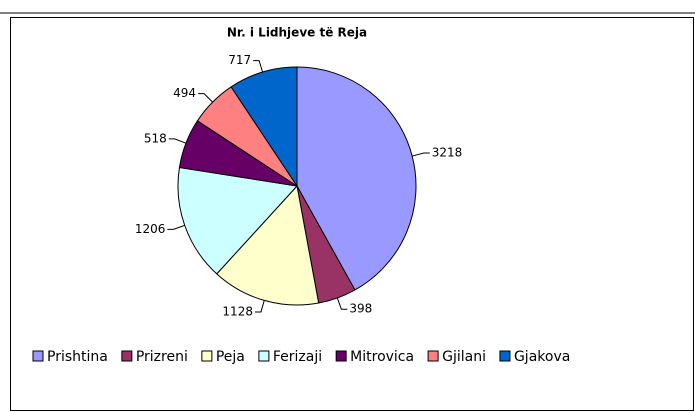 This screenshot has width=695, height=412. What do you see at coordinates (297, 357) in the screenshot?
I see `legend-label: Ferizaji` at bounding box center [297, 357].